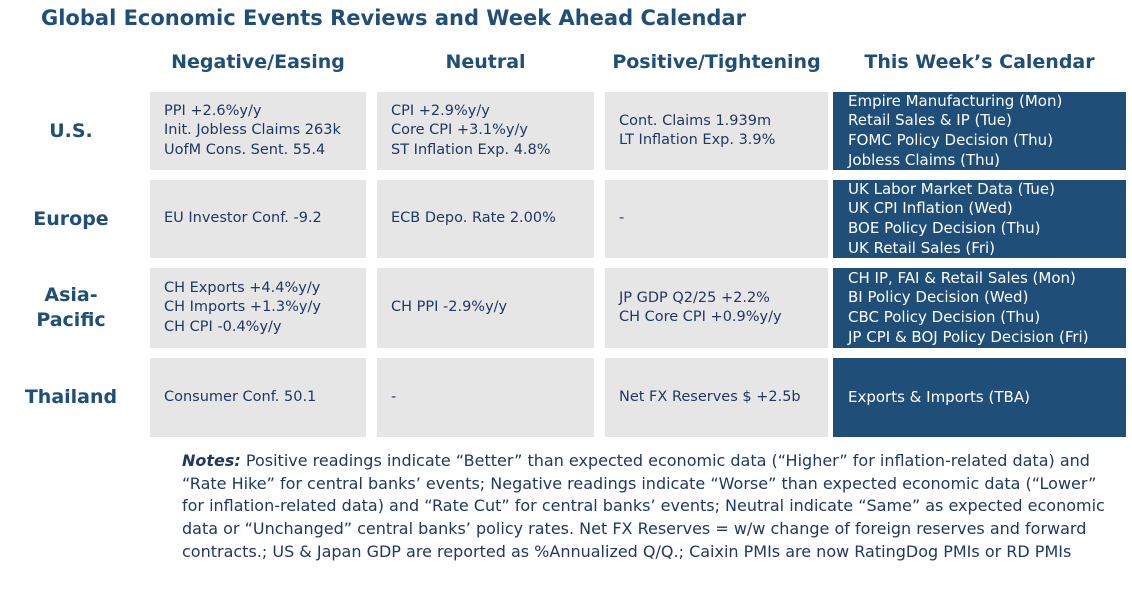 This screenshot has height=597, width=1132. I want to click on list-item: Jobless Claims (Thu), so click(924, 159).